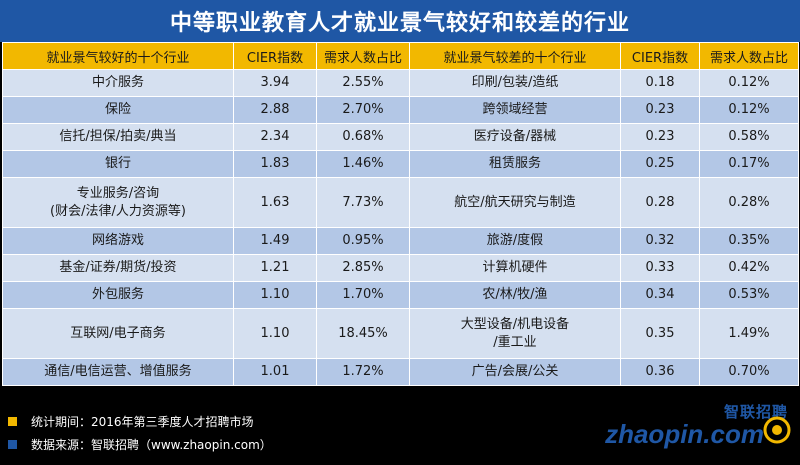  What do you see at coordinates (660, 295) in the screenshot?
I see `poor-cier-cell: 0.34` at bounding box center [660, 295].